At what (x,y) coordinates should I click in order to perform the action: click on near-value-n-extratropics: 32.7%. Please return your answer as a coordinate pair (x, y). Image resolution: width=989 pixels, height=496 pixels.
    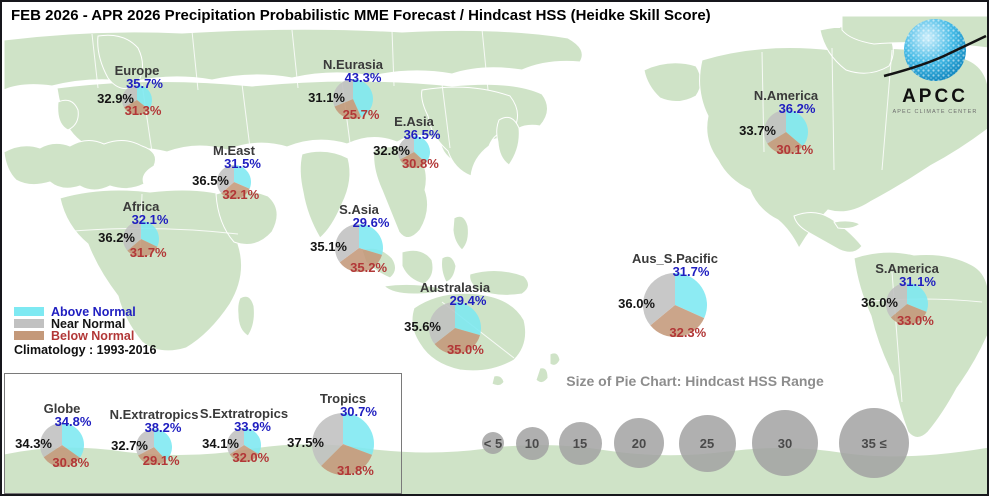
    Looking at the image, I should click on (129, 445).